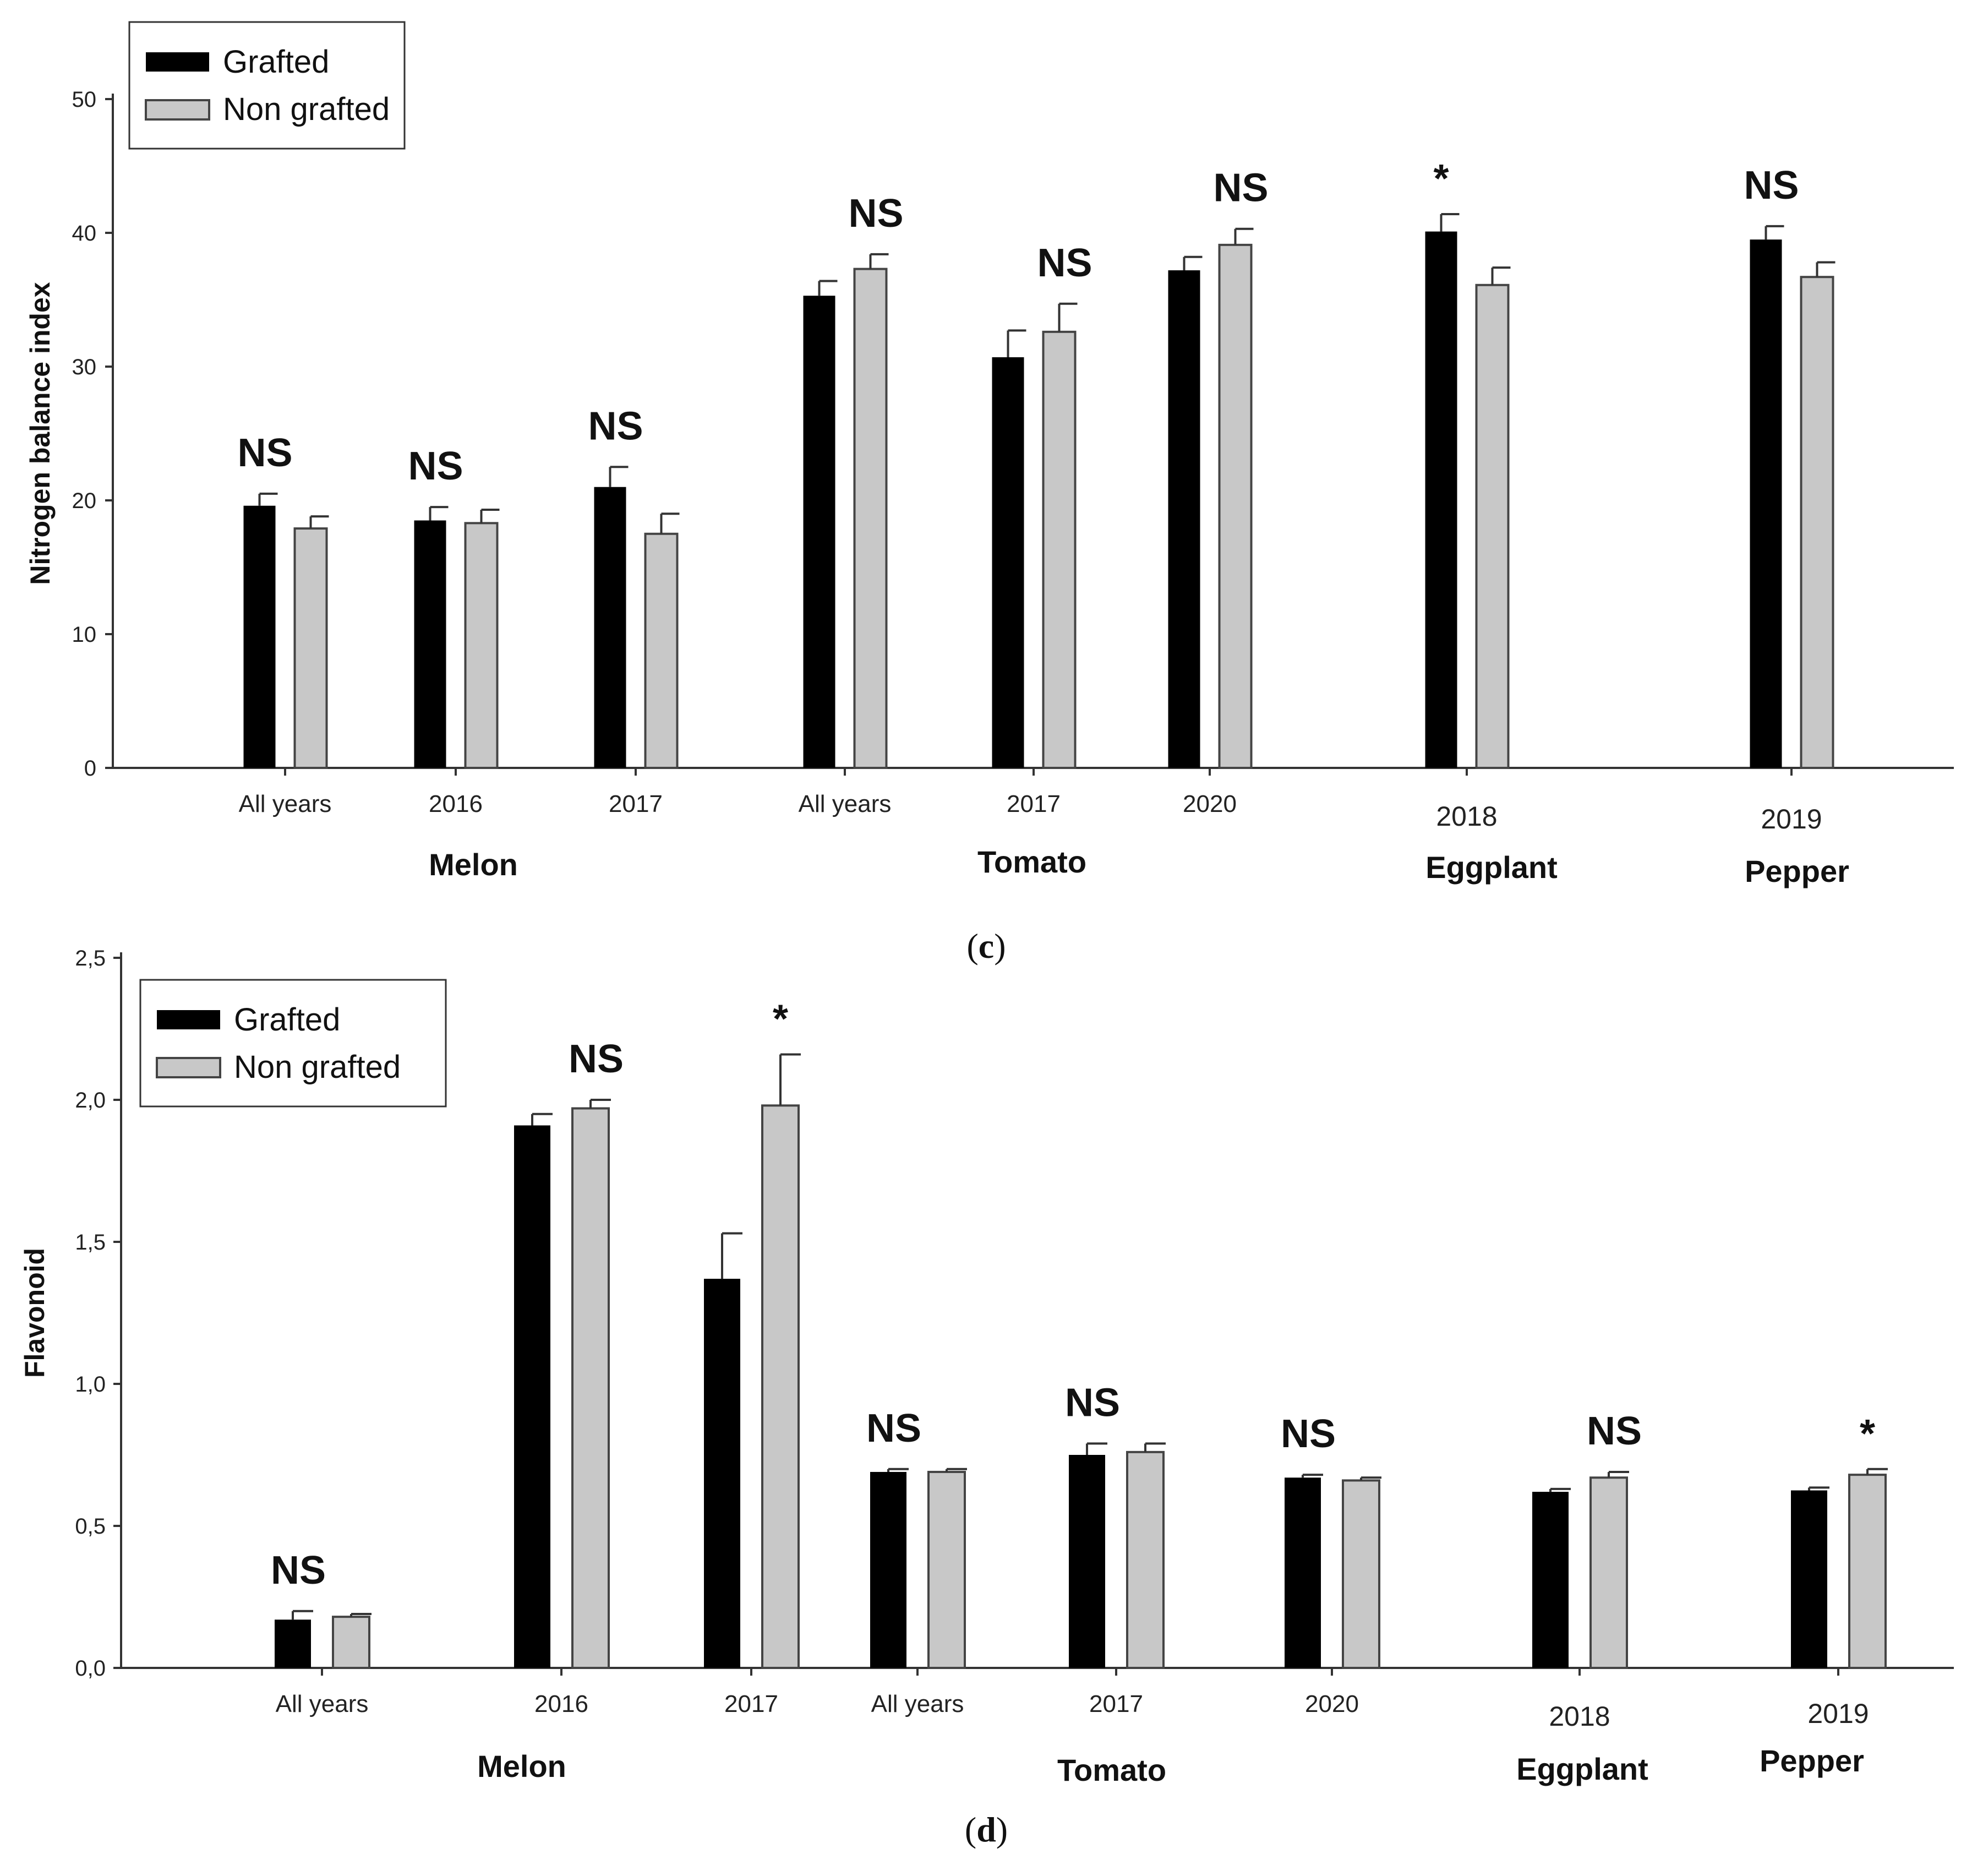 This screenshot has height=1876, width=1972. I want to click on x-tick-label: 2018, so click(1466, 816).